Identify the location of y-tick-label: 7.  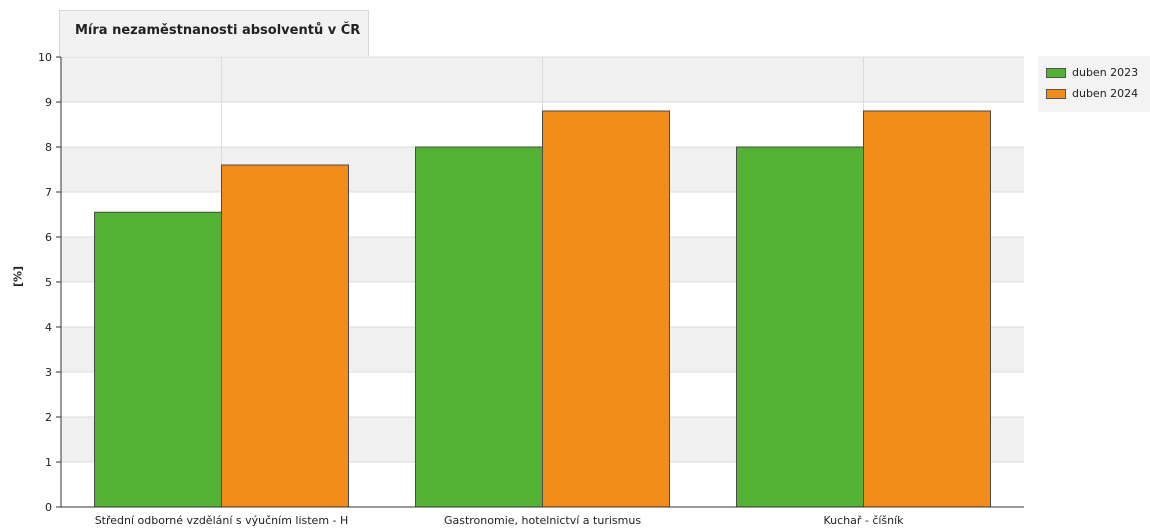
(48, 192).